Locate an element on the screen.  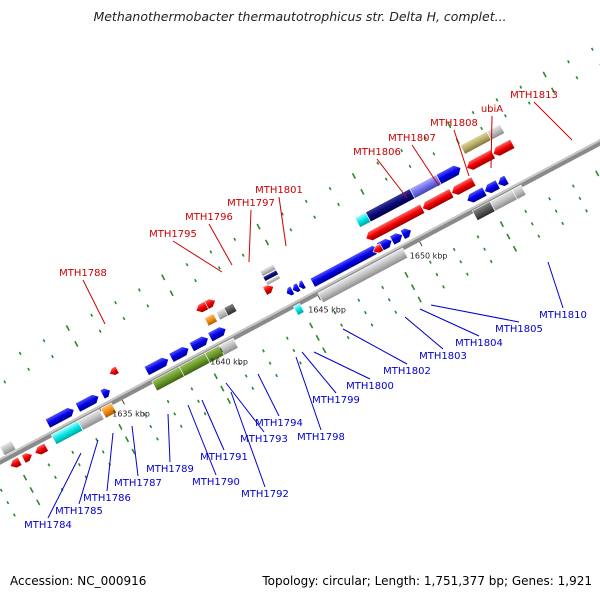
gene-label-top-2: MTH1796 is located at coordinates (209, 217).